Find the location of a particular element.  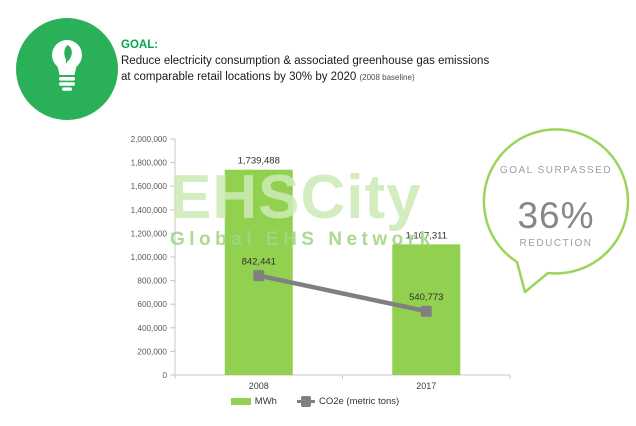

y-axis-label: 400,000 is located at coordinates (152, 328).